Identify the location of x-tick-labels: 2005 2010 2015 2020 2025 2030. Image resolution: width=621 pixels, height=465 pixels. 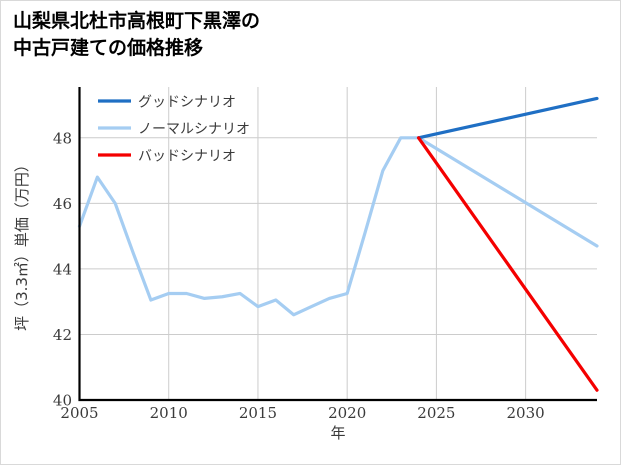
(302, 413).